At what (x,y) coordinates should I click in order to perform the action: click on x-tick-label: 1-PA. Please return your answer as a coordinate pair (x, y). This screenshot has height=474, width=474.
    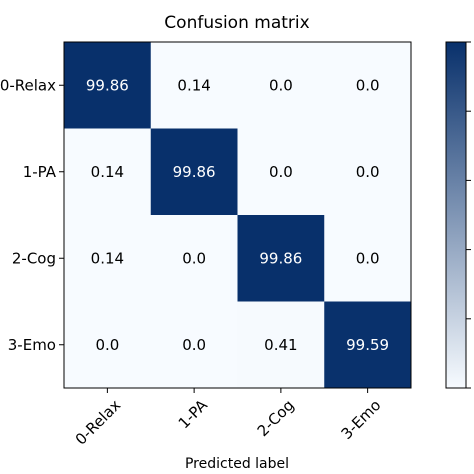
    Looking at the image, I should click on (193, 414).